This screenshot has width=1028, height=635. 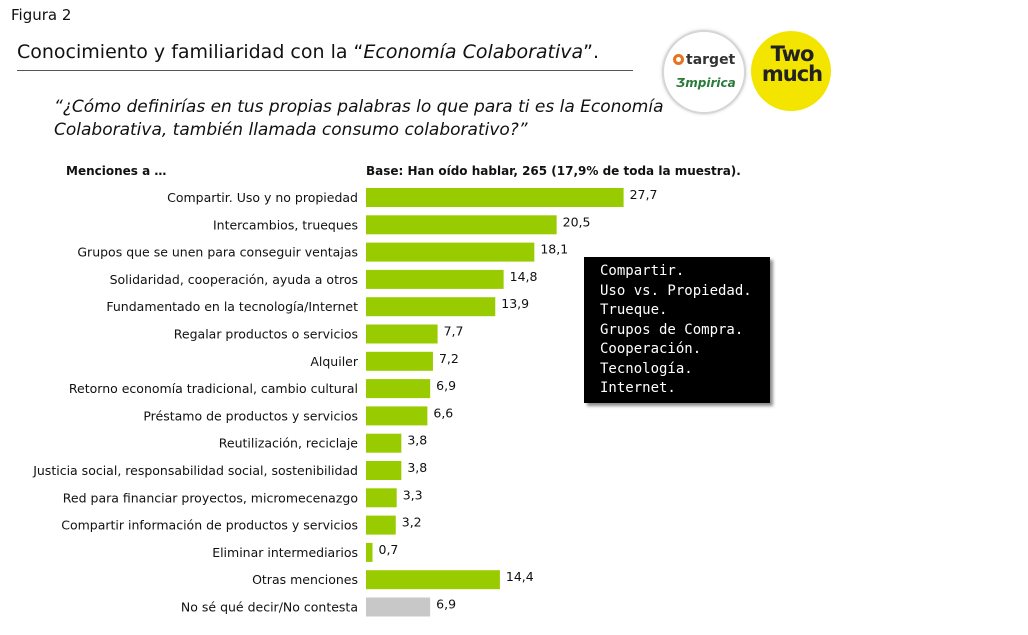 I want to click on category-label: Otras menciones, so click(x=305, y=579).